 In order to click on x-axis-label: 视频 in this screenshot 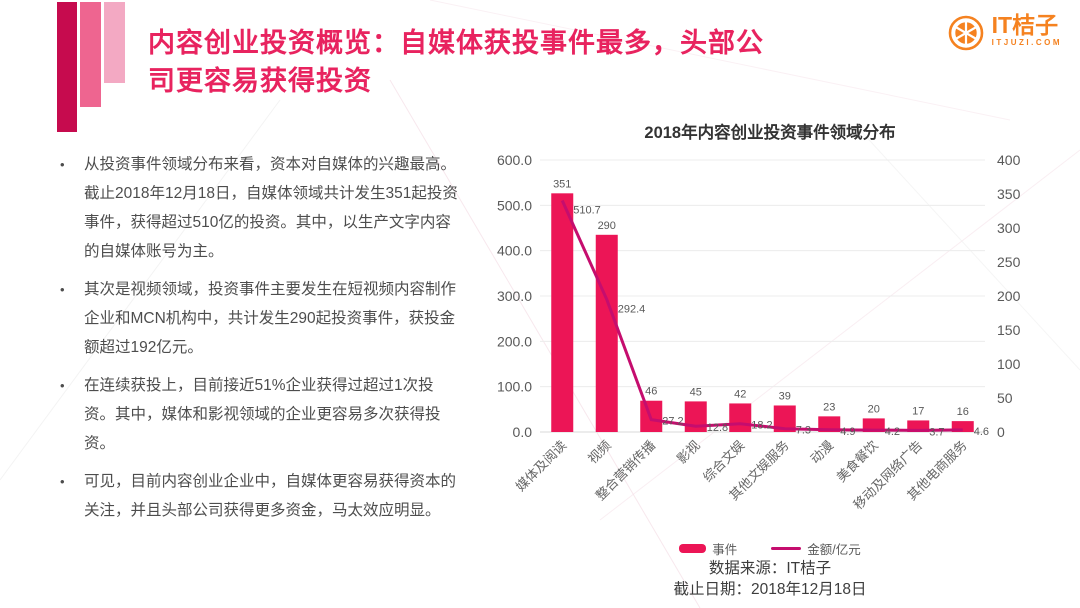, I will do `click(599, 452)`.